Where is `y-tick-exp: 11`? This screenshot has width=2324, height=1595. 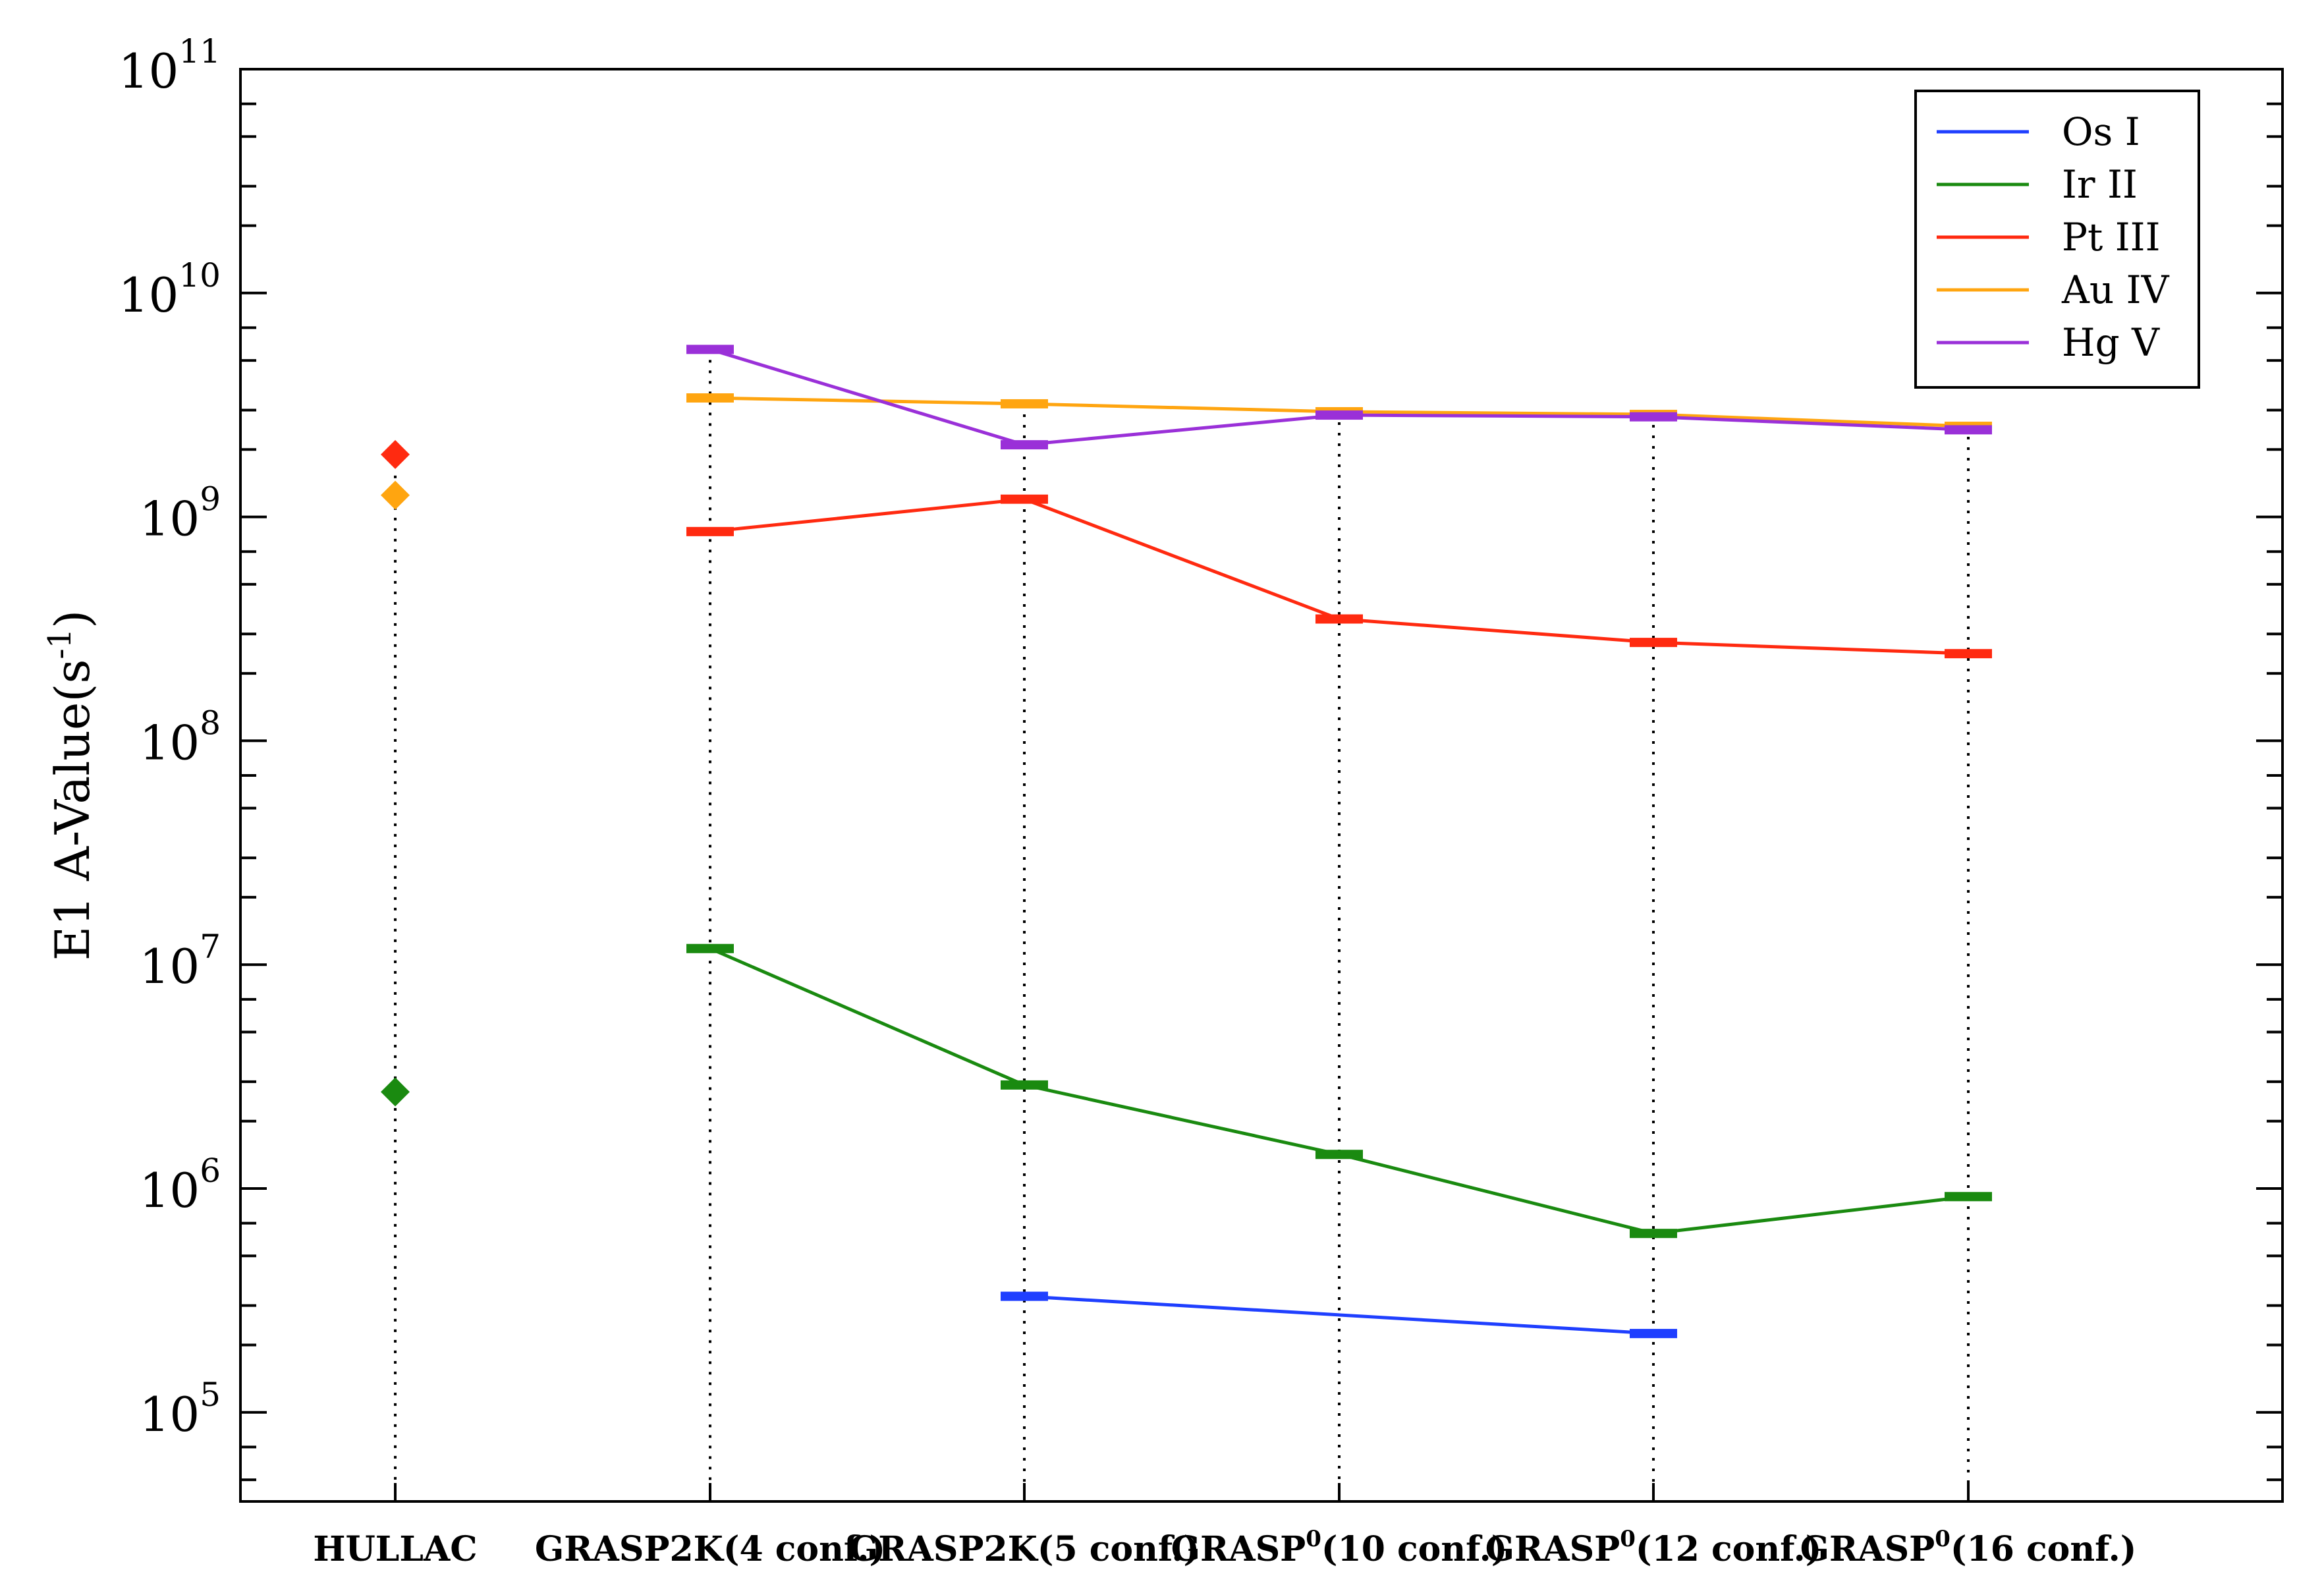 y-tick-exp: 11 is located at coordinates (200, 51).